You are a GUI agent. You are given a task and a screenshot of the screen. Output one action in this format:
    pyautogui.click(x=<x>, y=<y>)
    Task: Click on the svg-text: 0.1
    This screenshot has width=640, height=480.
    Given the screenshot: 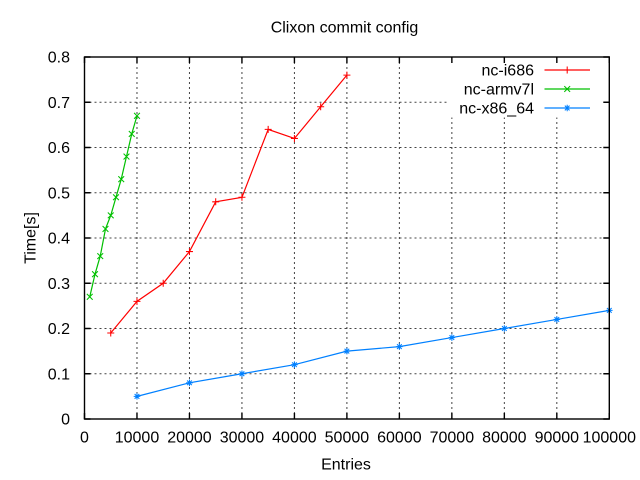 What is the action you would take?
    pyautogui.click(x=59, y=374)
    